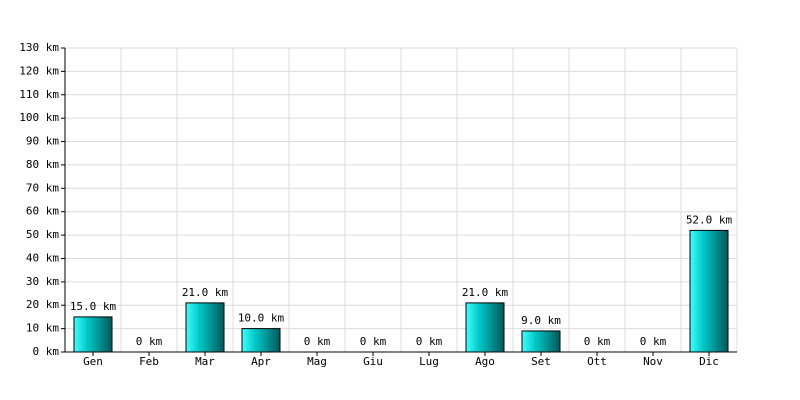  What do you see at coordinates (317, 361) in the screenshot?
I see `x-tick-label: Mag` at bounding box center [317, 361].